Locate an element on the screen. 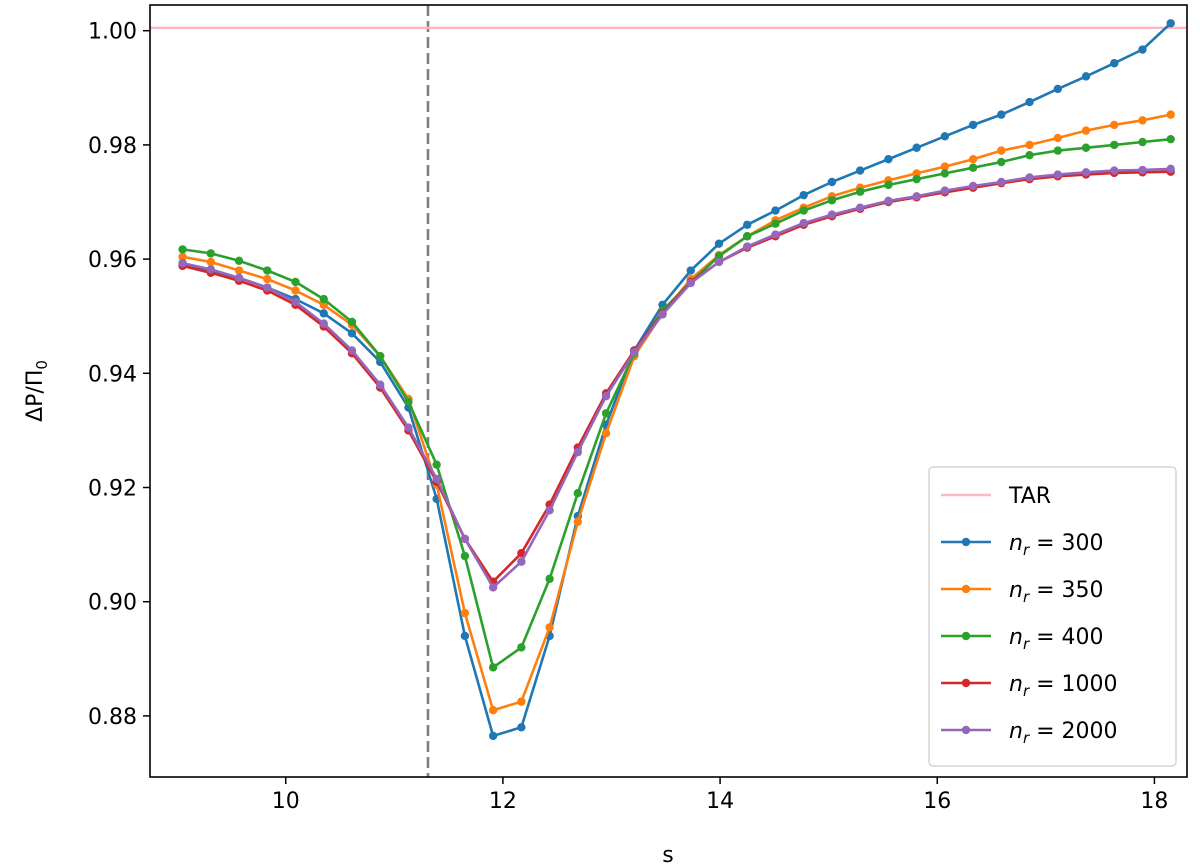  x-tick-label: 18 is located at coordinates (1154, 801).